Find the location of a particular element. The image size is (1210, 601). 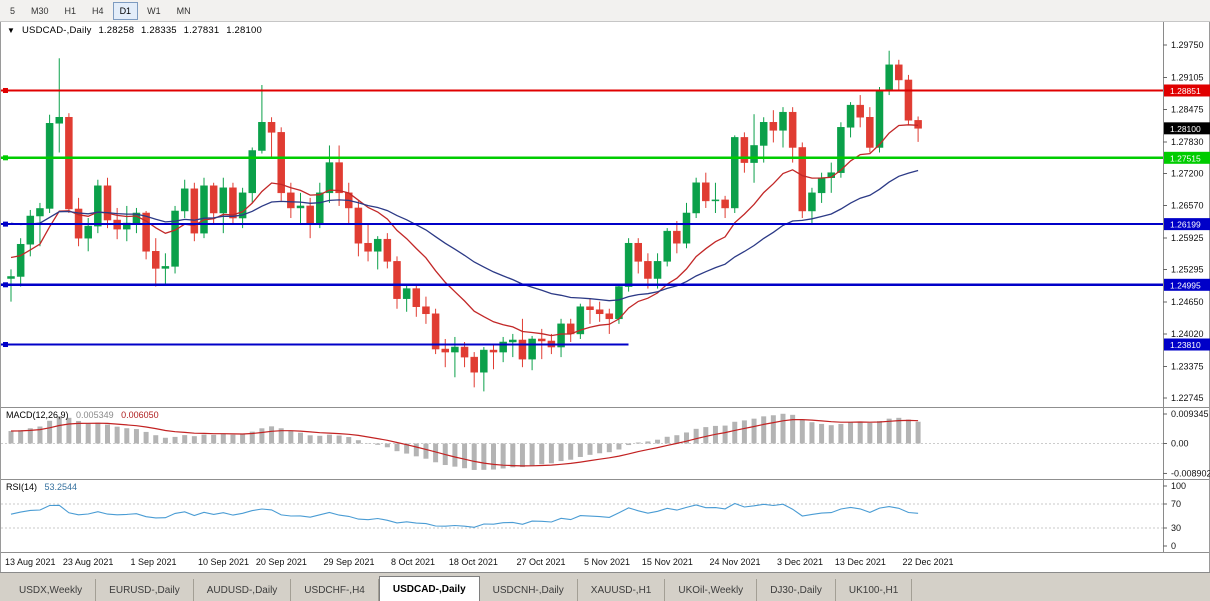

timeframe-button-h4: H4 is located at coordinates (98, 10).